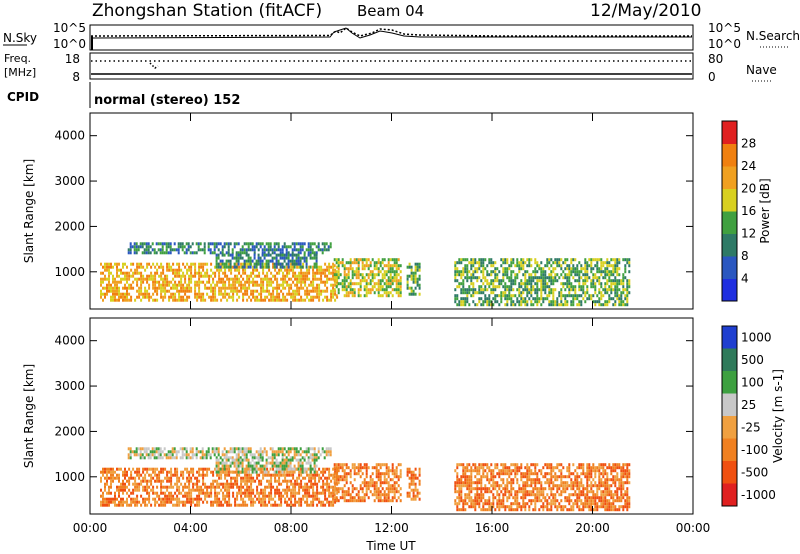 This screenshot has height=554, width=800. Describe the element at coordinates (365, 479) in the screenshot. I see `velocity-echo-layer` at that location.